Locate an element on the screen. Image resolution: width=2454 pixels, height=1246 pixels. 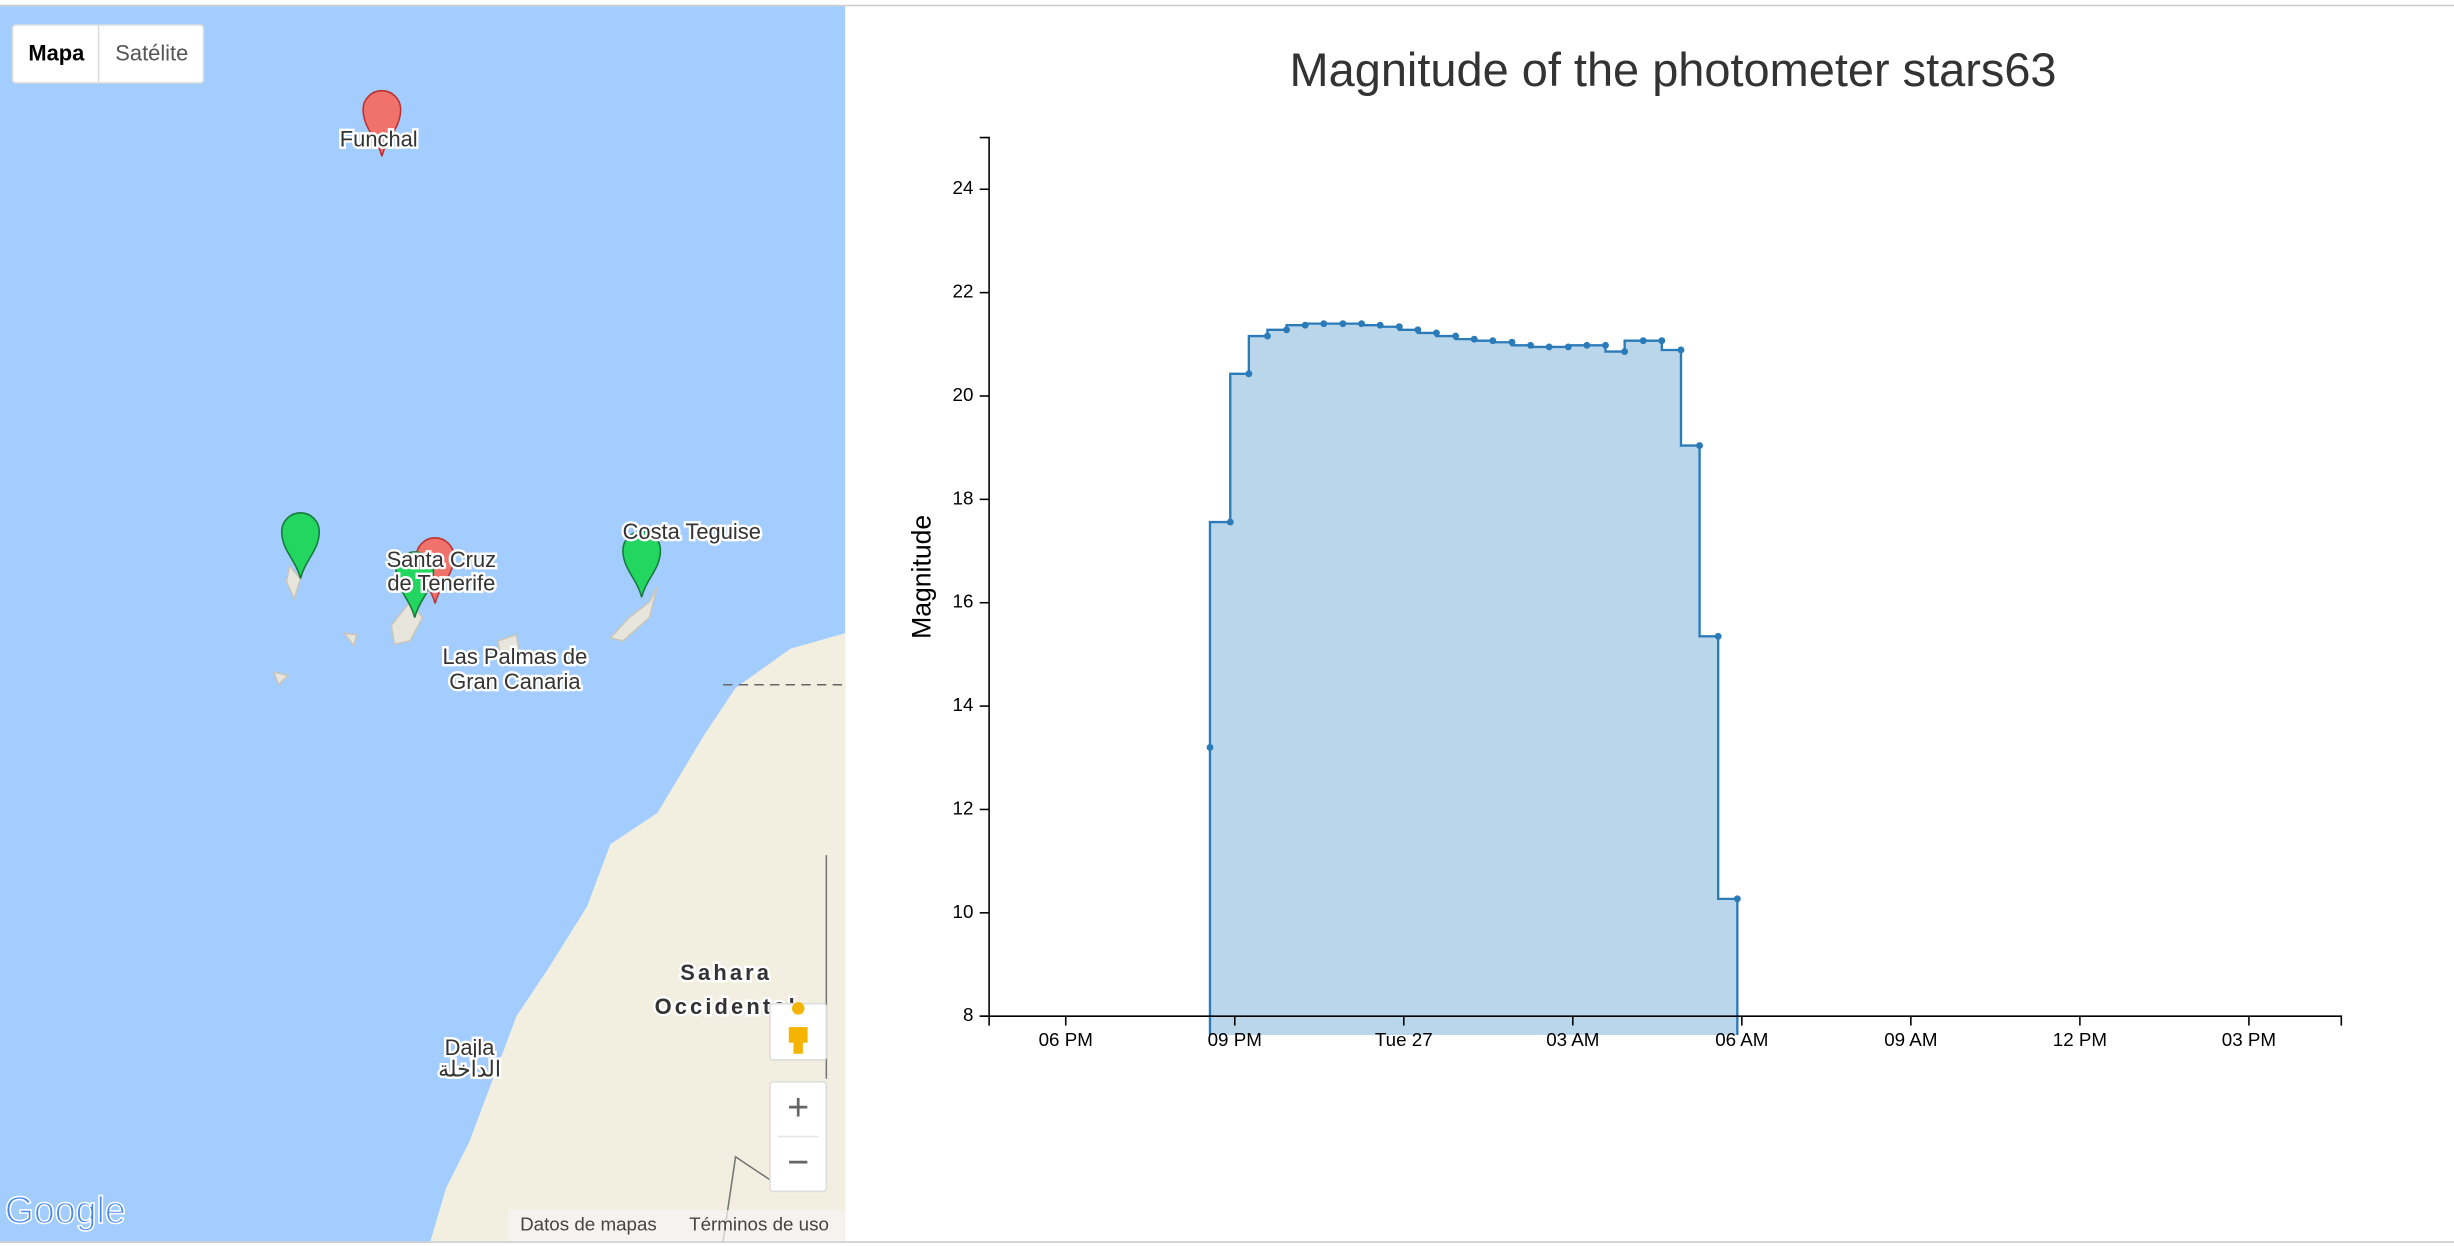
pegman is located at coordinates (798, 1028).